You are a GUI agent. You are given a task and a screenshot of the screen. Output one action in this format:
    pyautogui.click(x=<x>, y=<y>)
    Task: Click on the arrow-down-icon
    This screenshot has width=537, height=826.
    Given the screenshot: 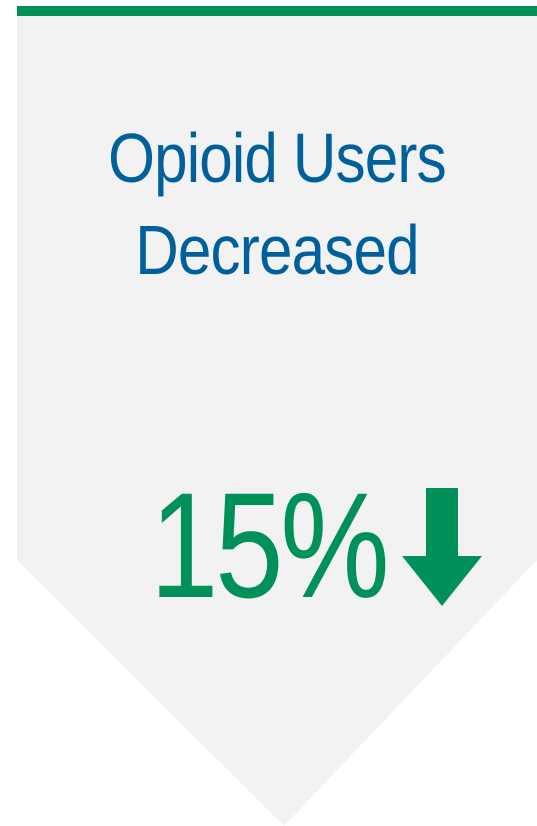 What is the action you would take?
    pyautogui.click(x=442, y=547)
    